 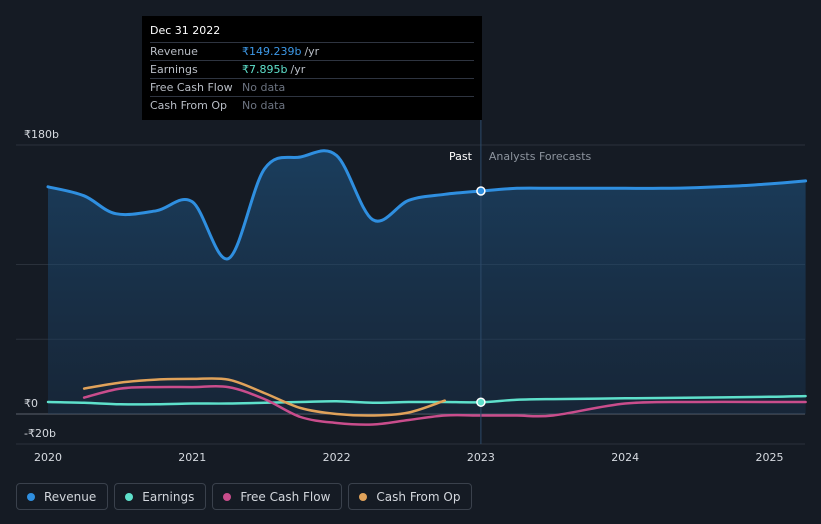 I want to click on x-tick-label: 2022, so click(x=337, y=457).